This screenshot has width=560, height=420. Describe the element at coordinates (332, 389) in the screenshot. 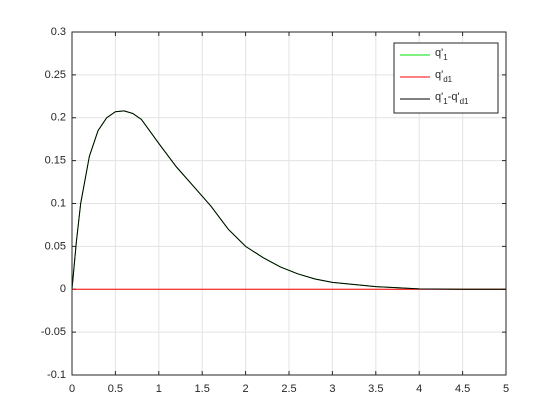

I see `x-tick-label: 3` at that location.